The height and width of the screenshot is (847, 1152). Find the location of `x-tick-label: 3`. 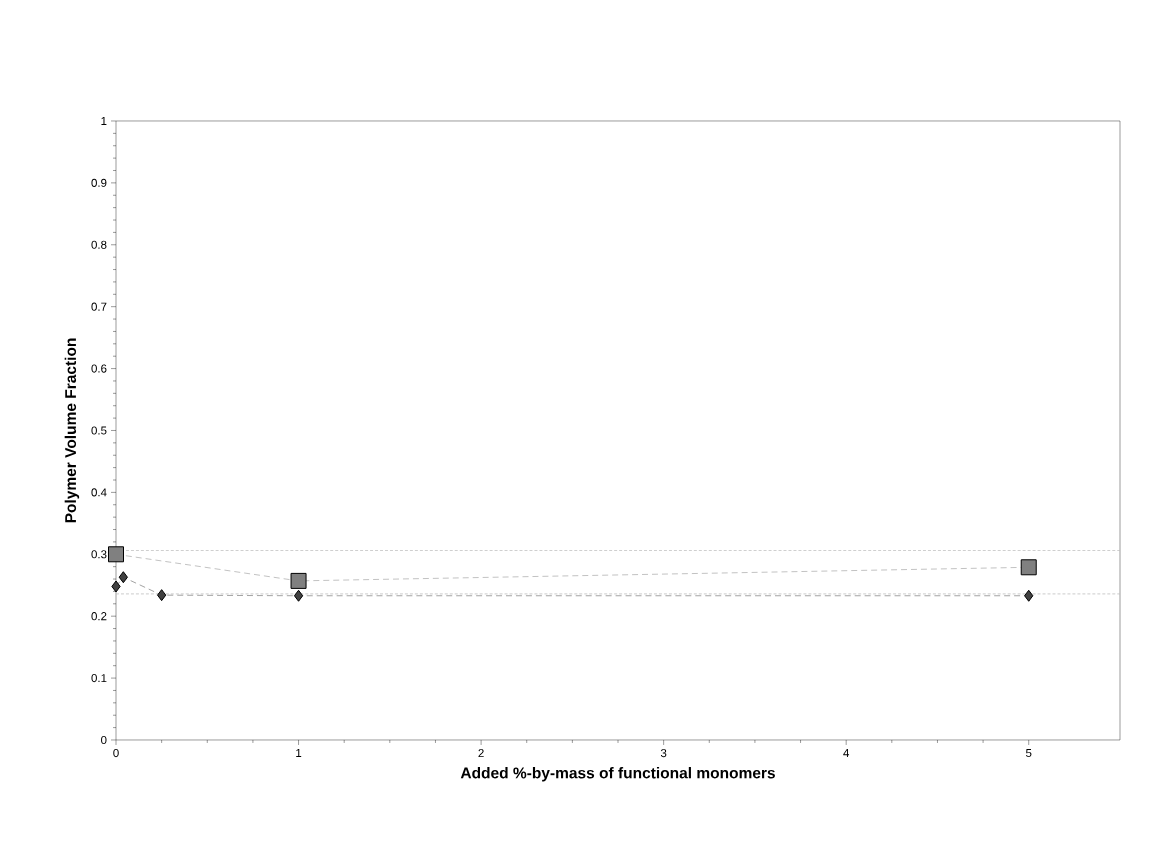

x-tick-label: 3 is located at coordinates (663, 753).